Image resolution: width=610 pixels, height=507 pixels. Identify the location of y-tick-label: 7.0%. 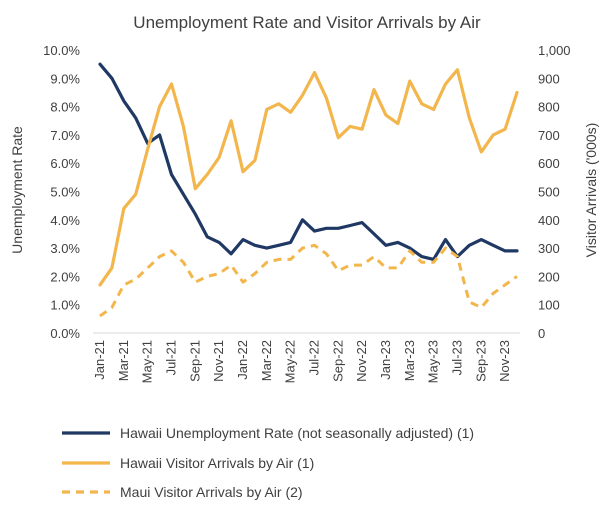
(65, 135).